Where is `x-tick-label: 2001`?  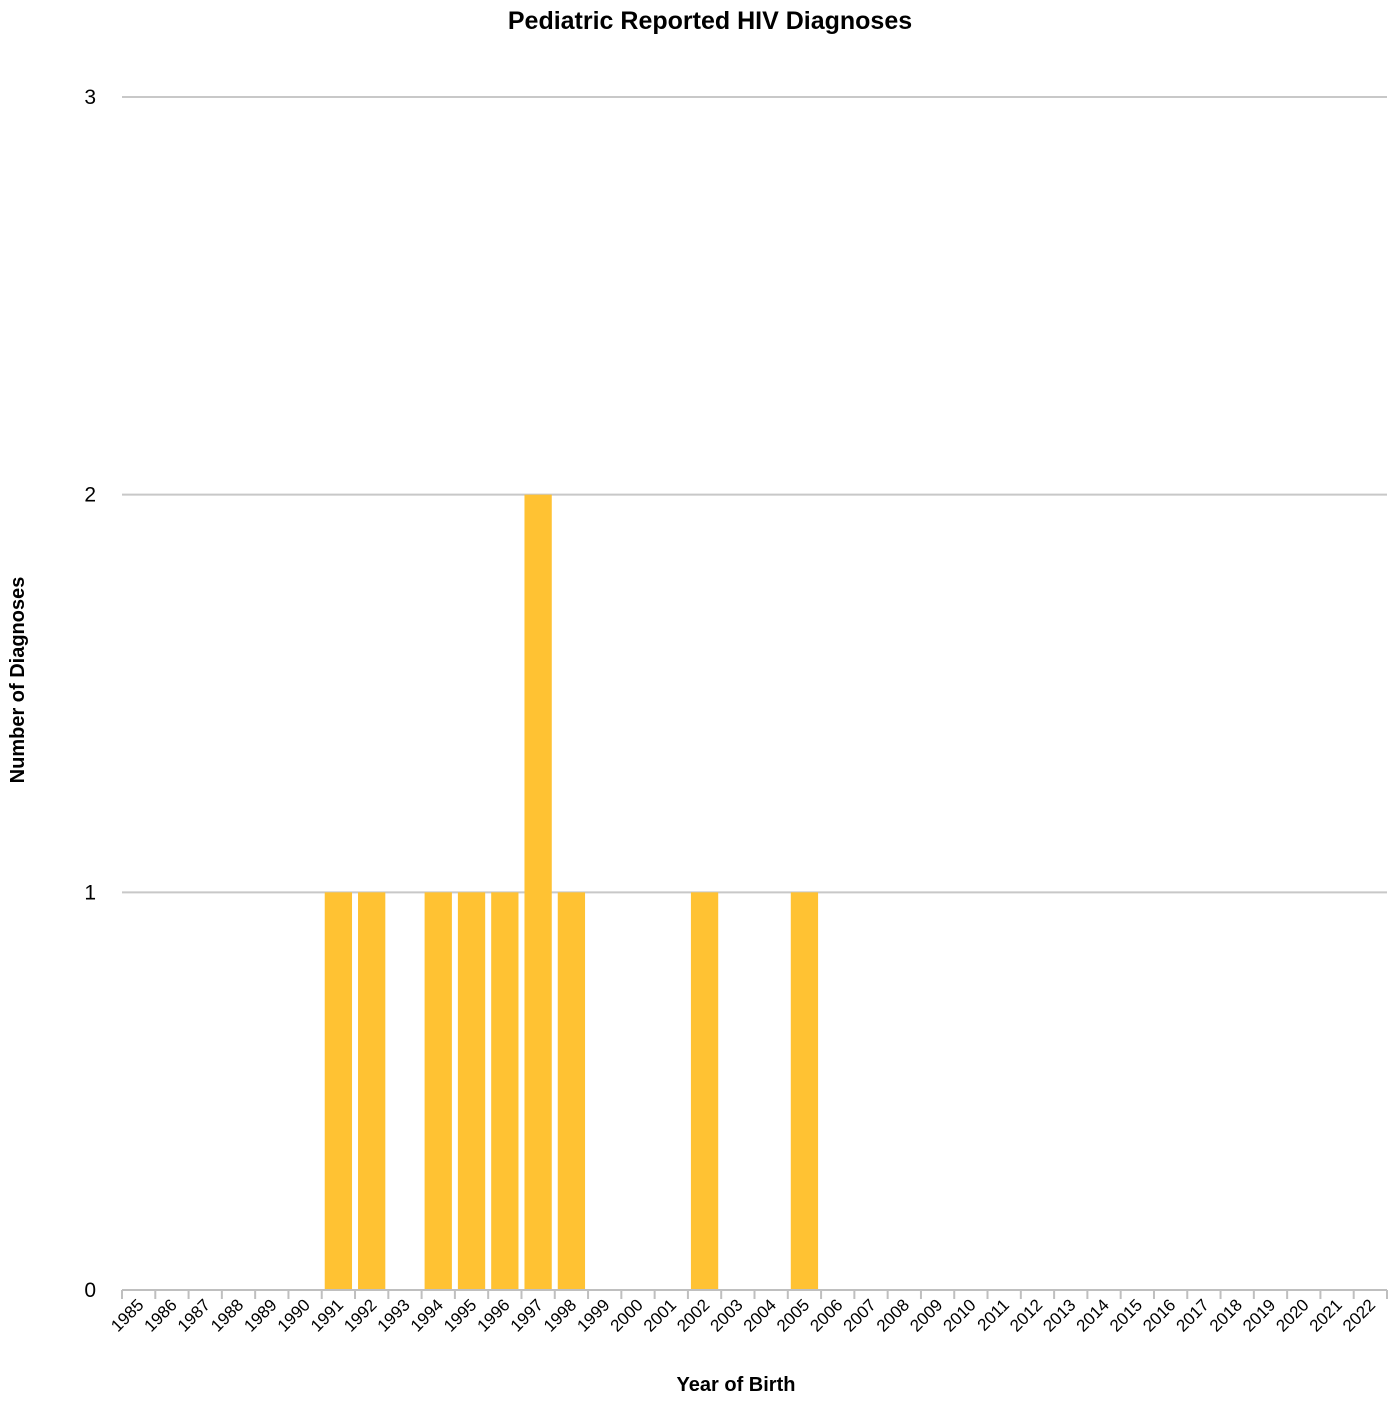
x-tick-label: 2001 is located at coordinates (660, 1315).